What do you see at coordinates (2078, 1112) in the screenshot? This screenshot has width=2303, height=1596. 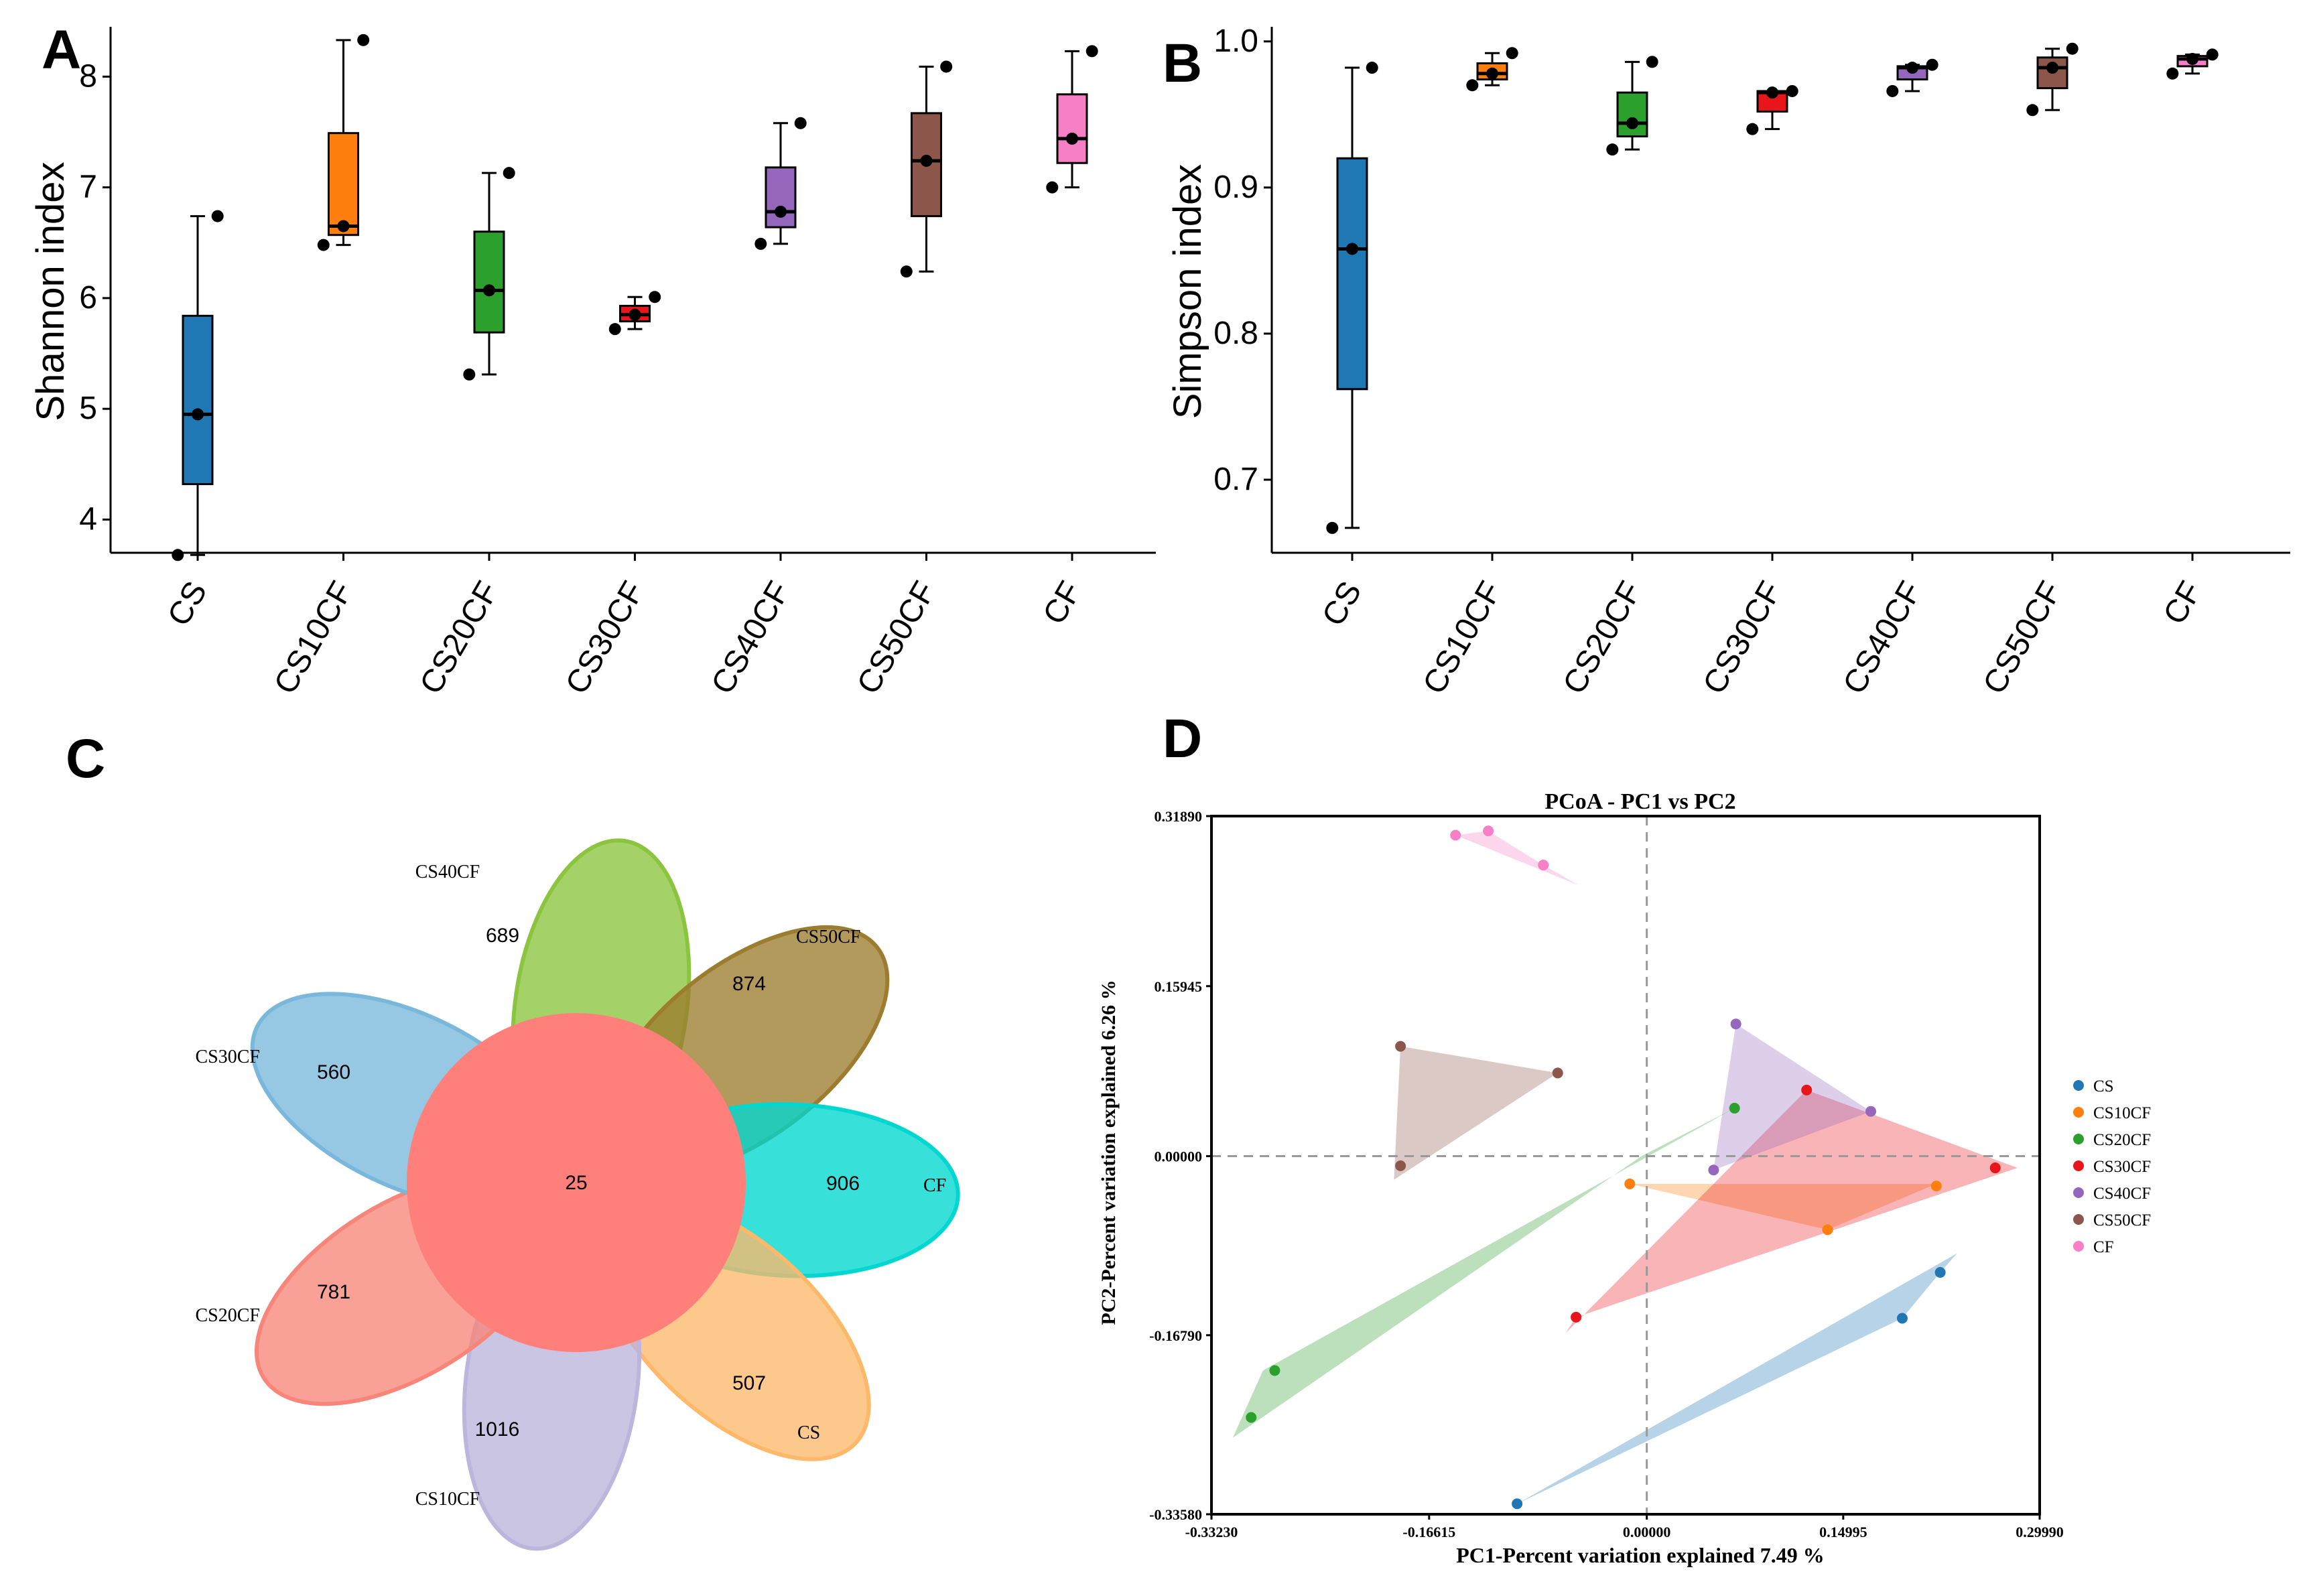 I see `legend-marker-cs10cf` at bounding box center [2078, 1112].